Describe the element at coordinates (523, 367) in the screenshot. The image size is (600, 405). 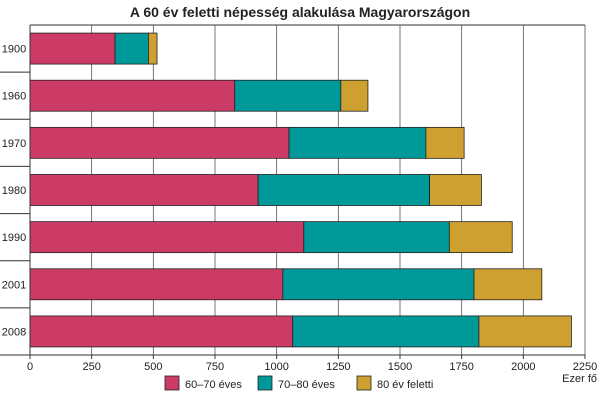
I see `x-tick-label-2000: 2000` at that location.